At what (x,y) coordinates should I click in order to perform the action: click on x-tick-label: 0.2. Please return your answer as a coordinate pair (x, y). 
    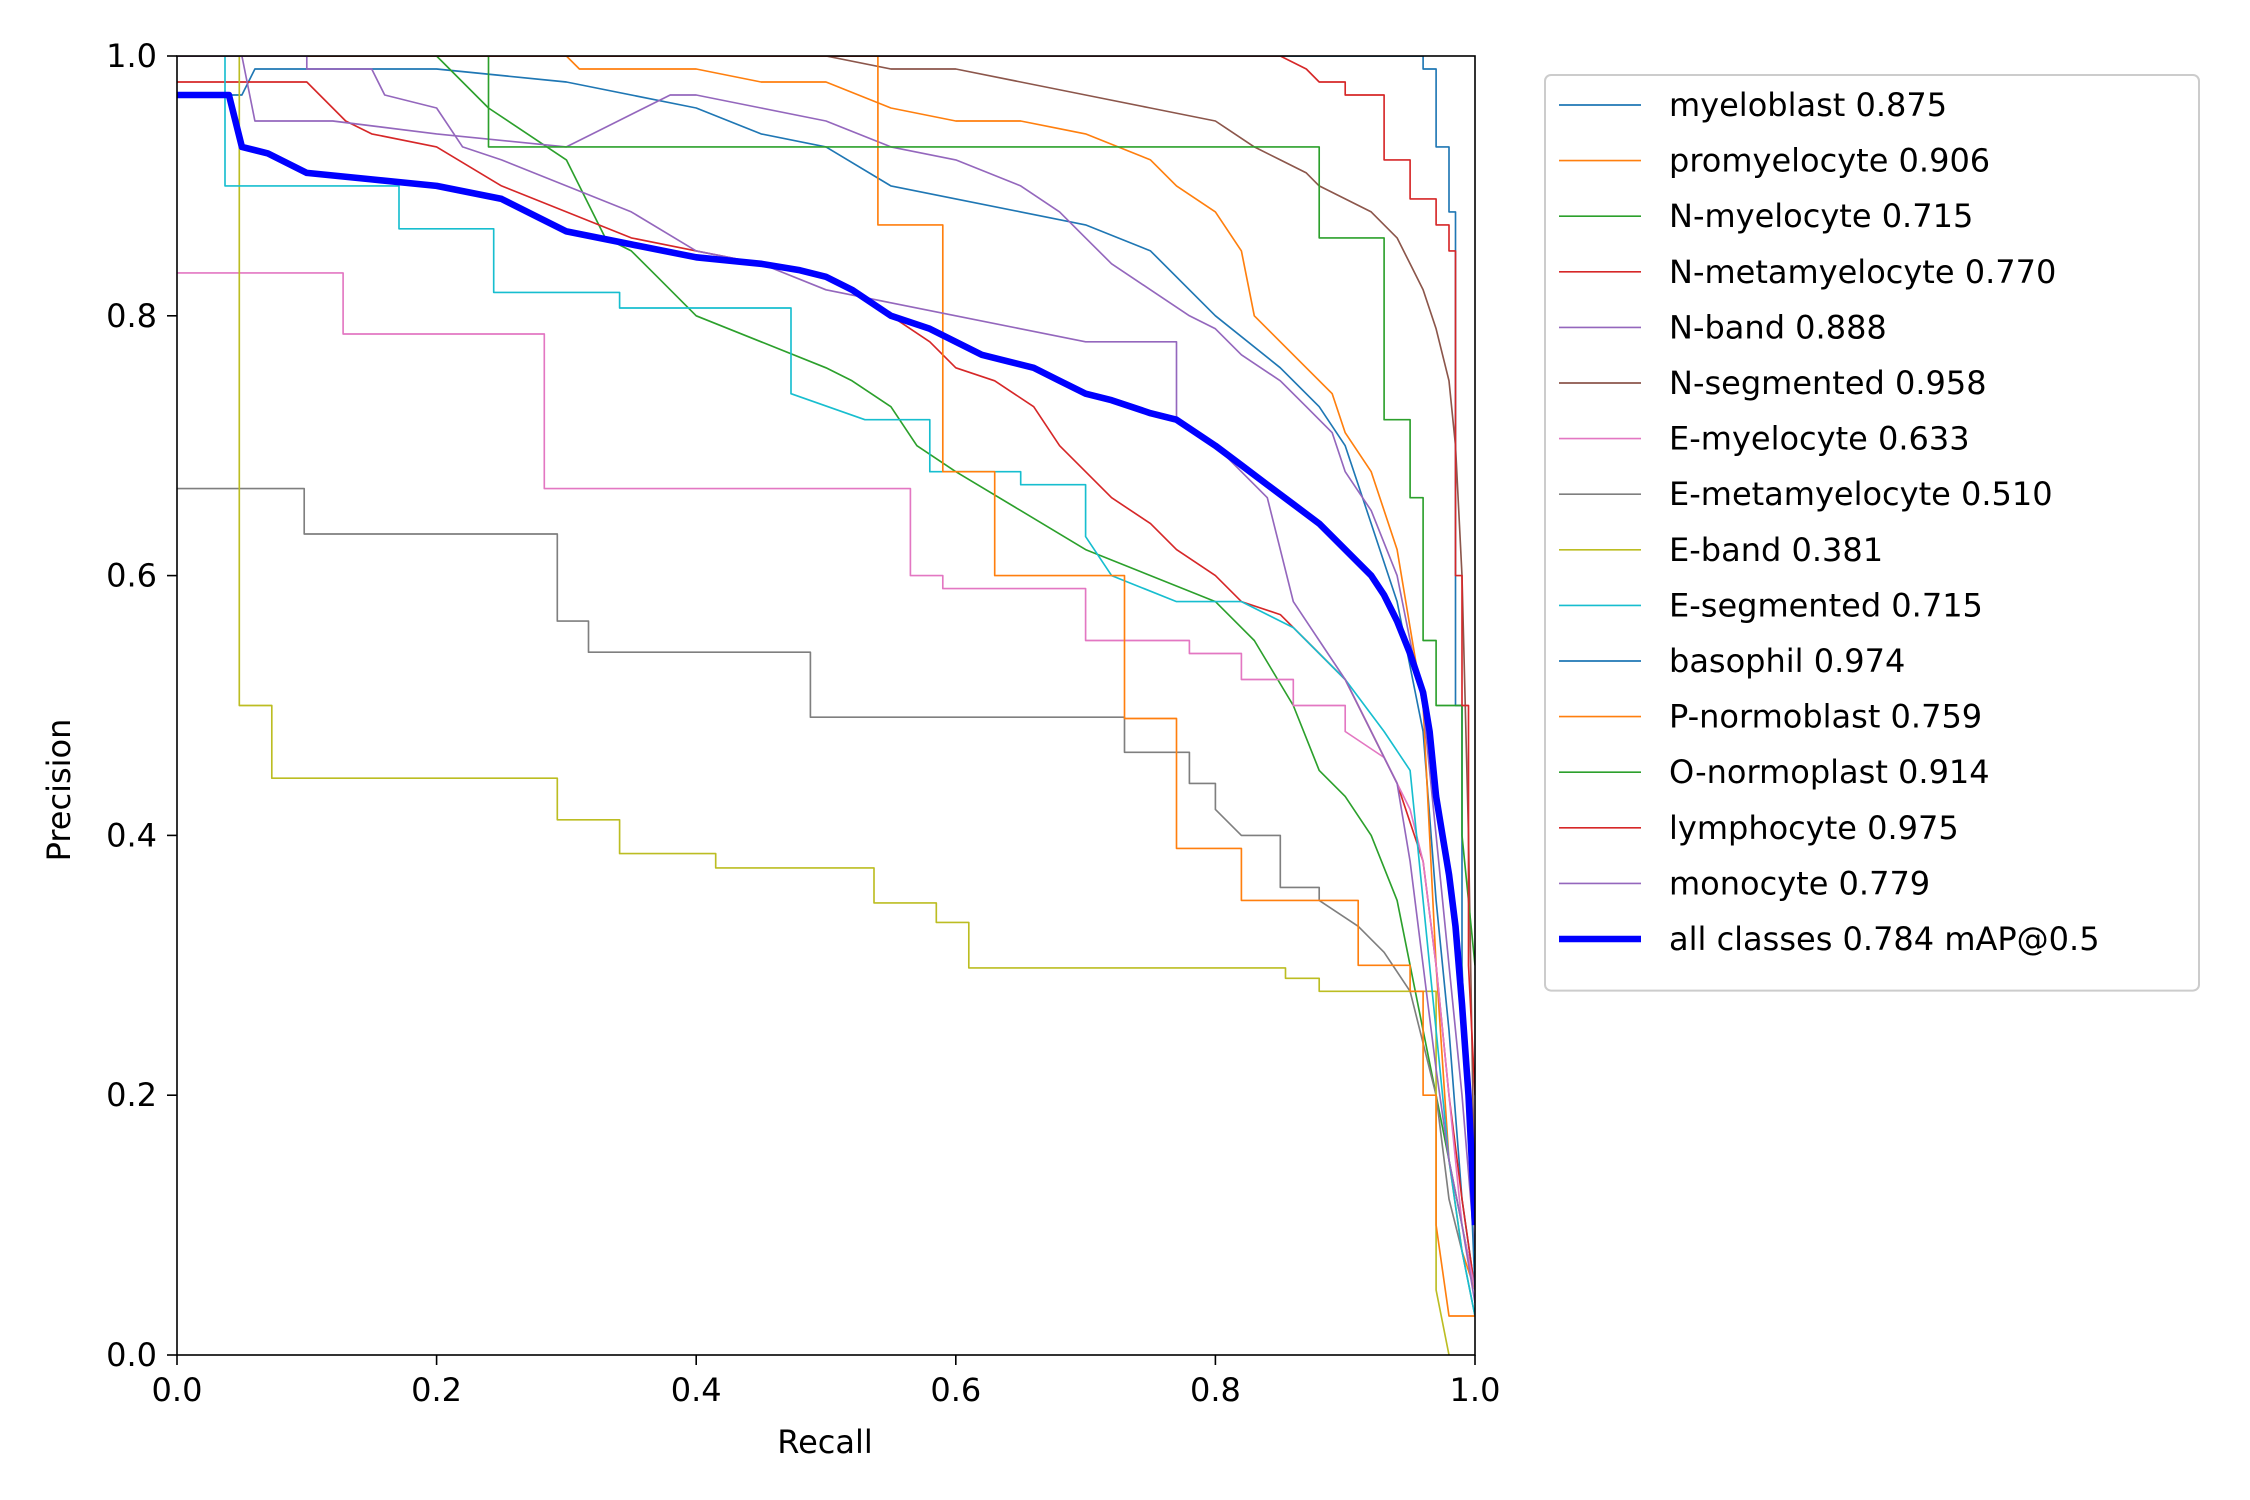
    Looking at the image, I should click on (436, 1390).